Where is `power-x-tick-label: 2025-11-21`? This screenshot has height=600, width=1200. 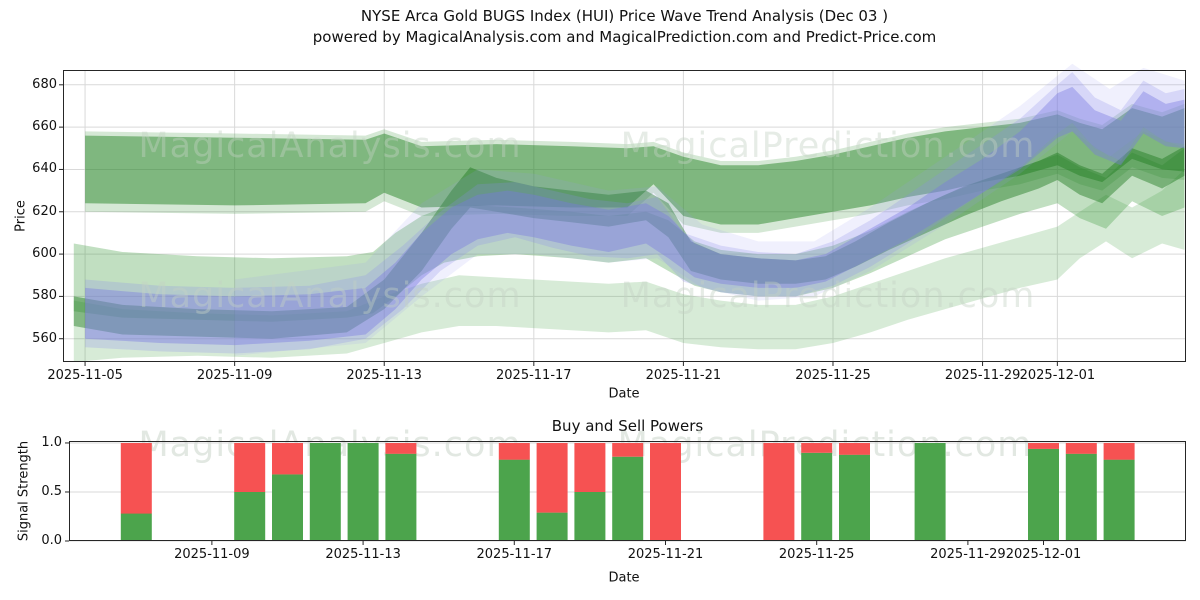 power-x-tick-label: 2025-11-21 is located at coordinates (665, 554).